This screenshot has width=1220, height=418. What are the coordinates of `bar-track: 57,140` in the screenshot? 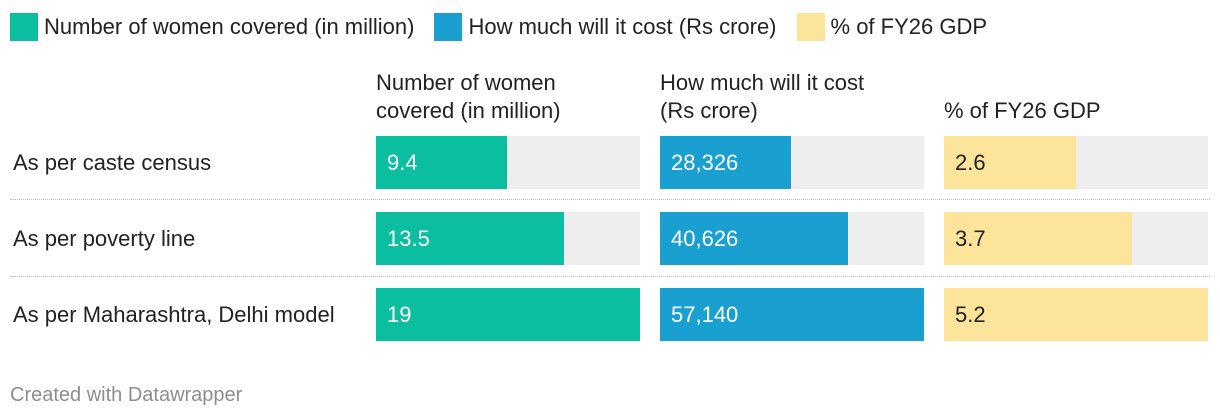 It's located at (792, 314).